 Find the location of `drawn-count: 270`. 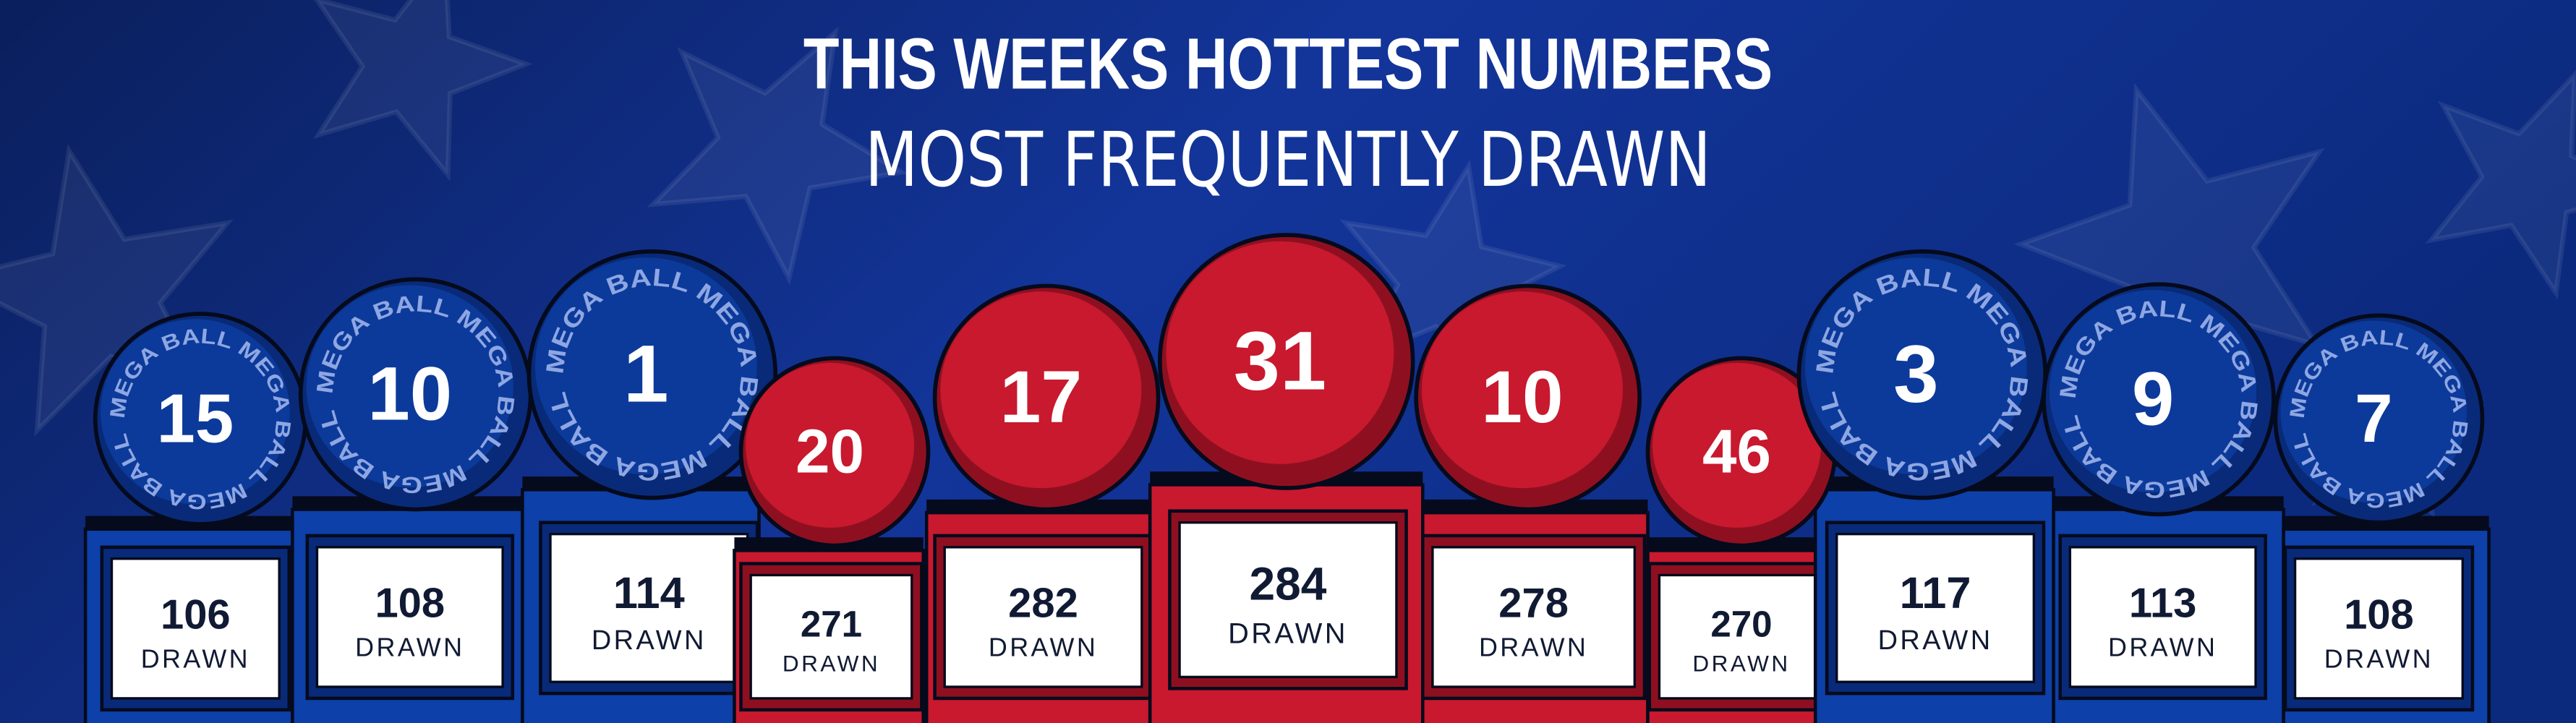

drawn-count: 270 is located at coordinates (1741, 624).